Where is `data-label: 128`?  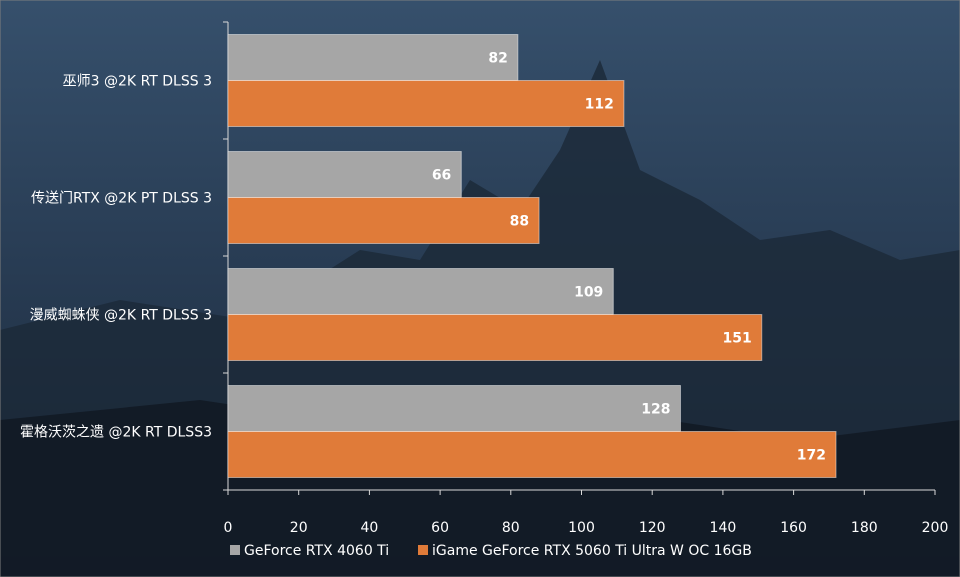 data-label: 128 is located at coordinates (655, 410).